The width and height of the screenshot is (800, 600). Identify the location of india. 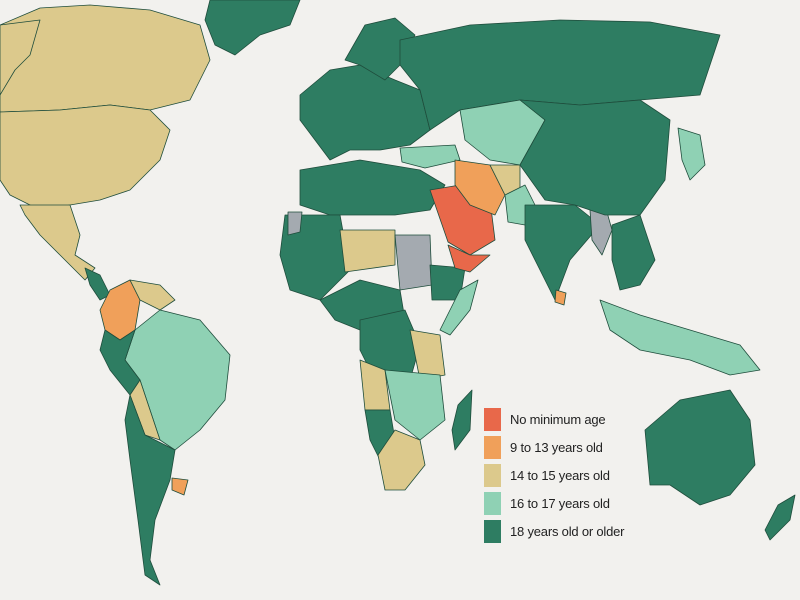
(562, 252).